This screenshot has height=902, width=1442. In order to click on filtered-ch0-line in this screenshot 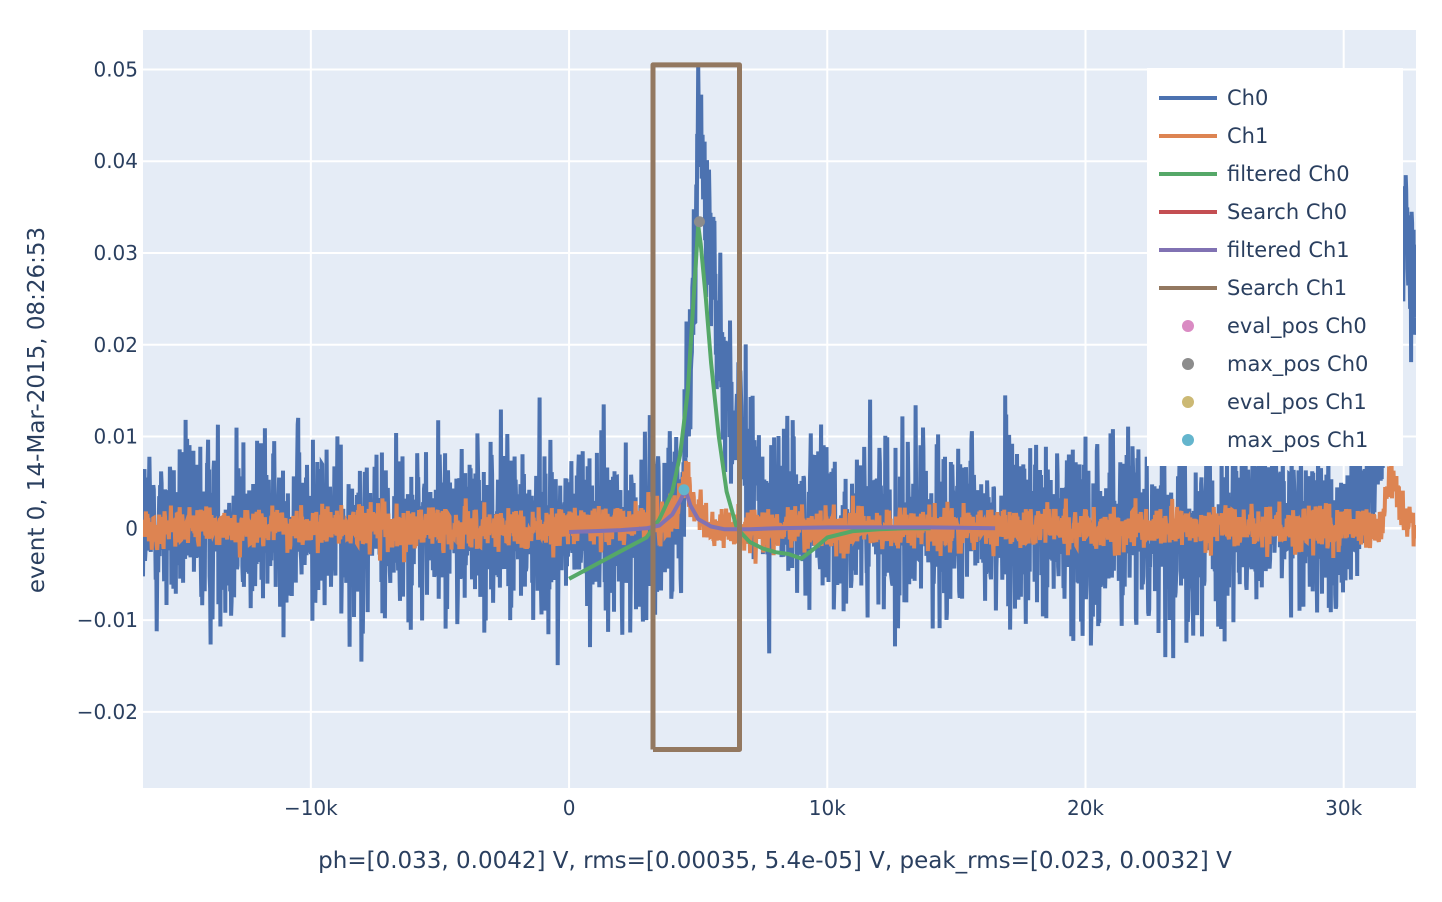, I will do `click(749, 402)`.